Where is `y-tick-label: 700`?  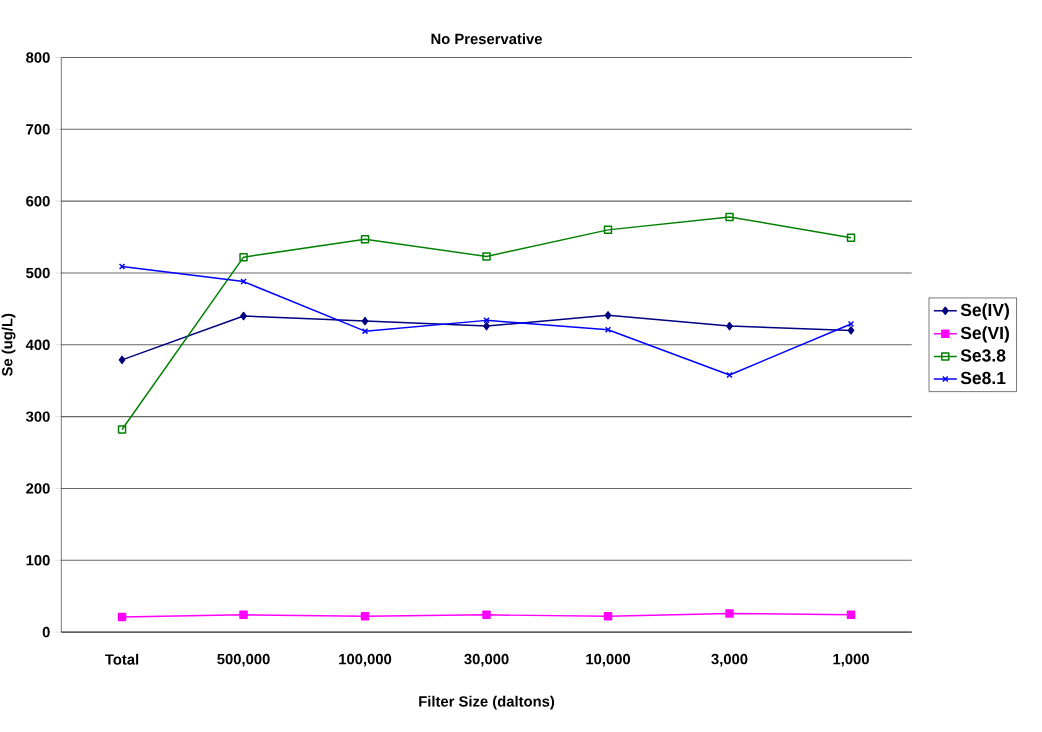 y-tick-label: 700 is located at coordinates (38, 129).